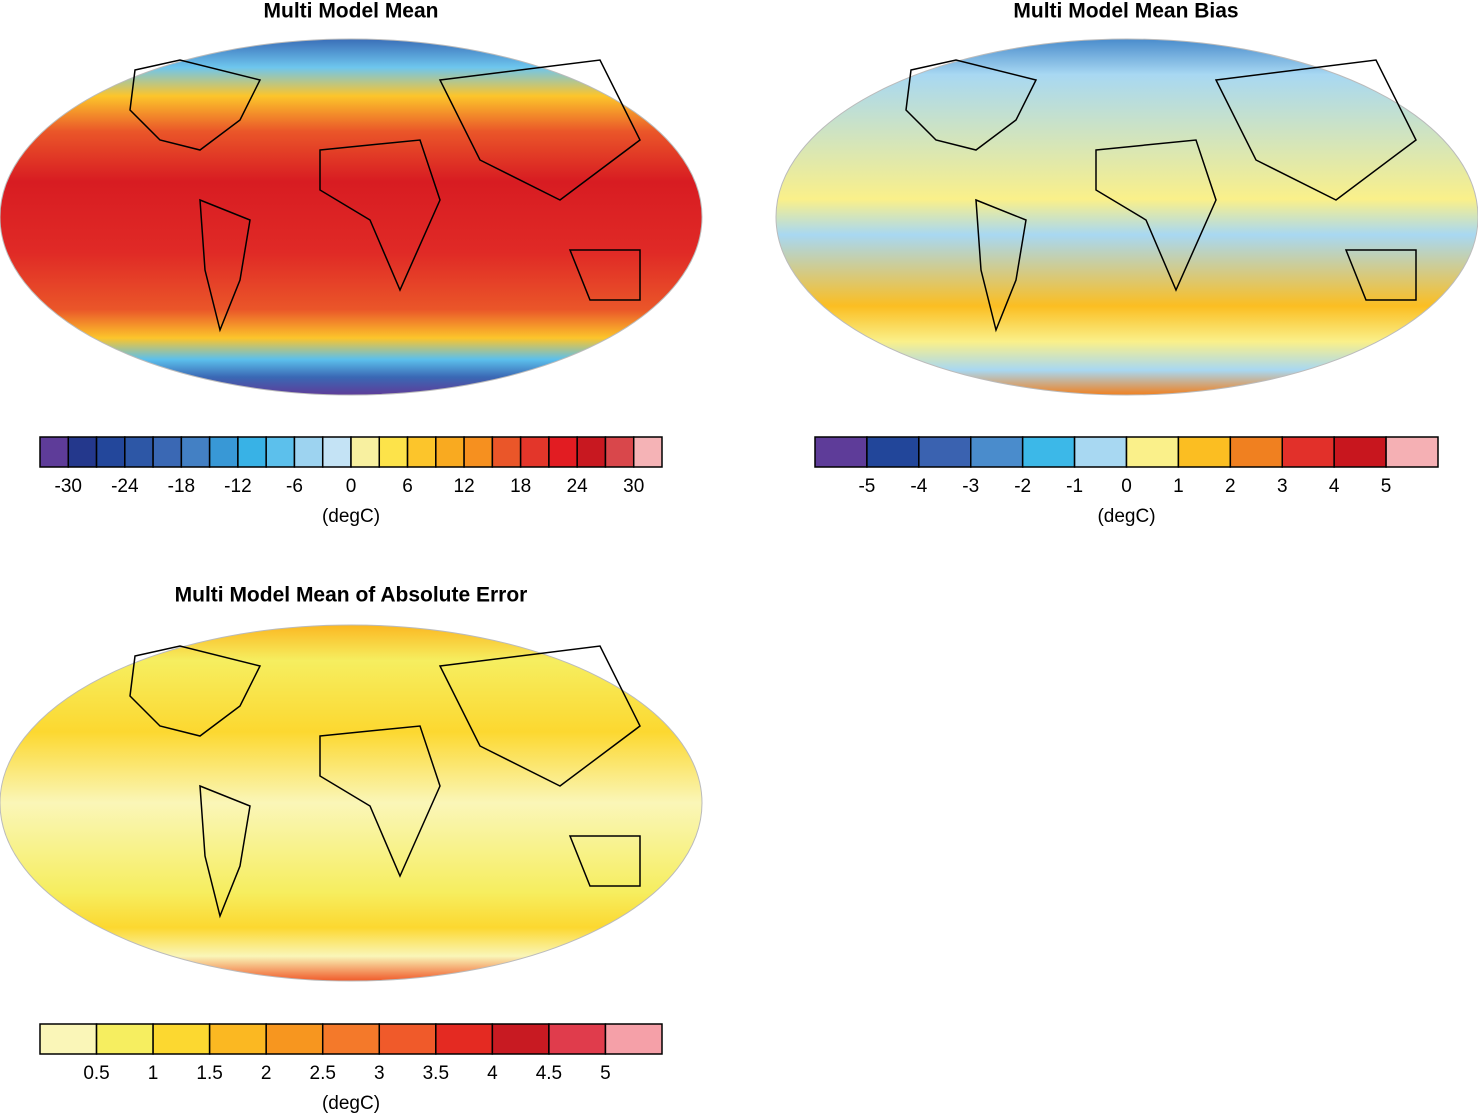 The image size is (1478, 1114). What do you see at coordinates (866, 486) in the screenshot?
I see `colorbar-tick-label: -5` at bounding box center [866, 486].